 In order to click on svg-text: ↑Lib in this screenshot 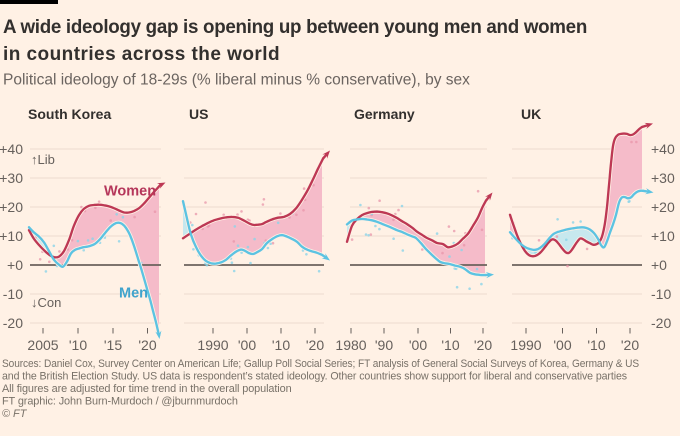, I will do `click(43, 159)`.